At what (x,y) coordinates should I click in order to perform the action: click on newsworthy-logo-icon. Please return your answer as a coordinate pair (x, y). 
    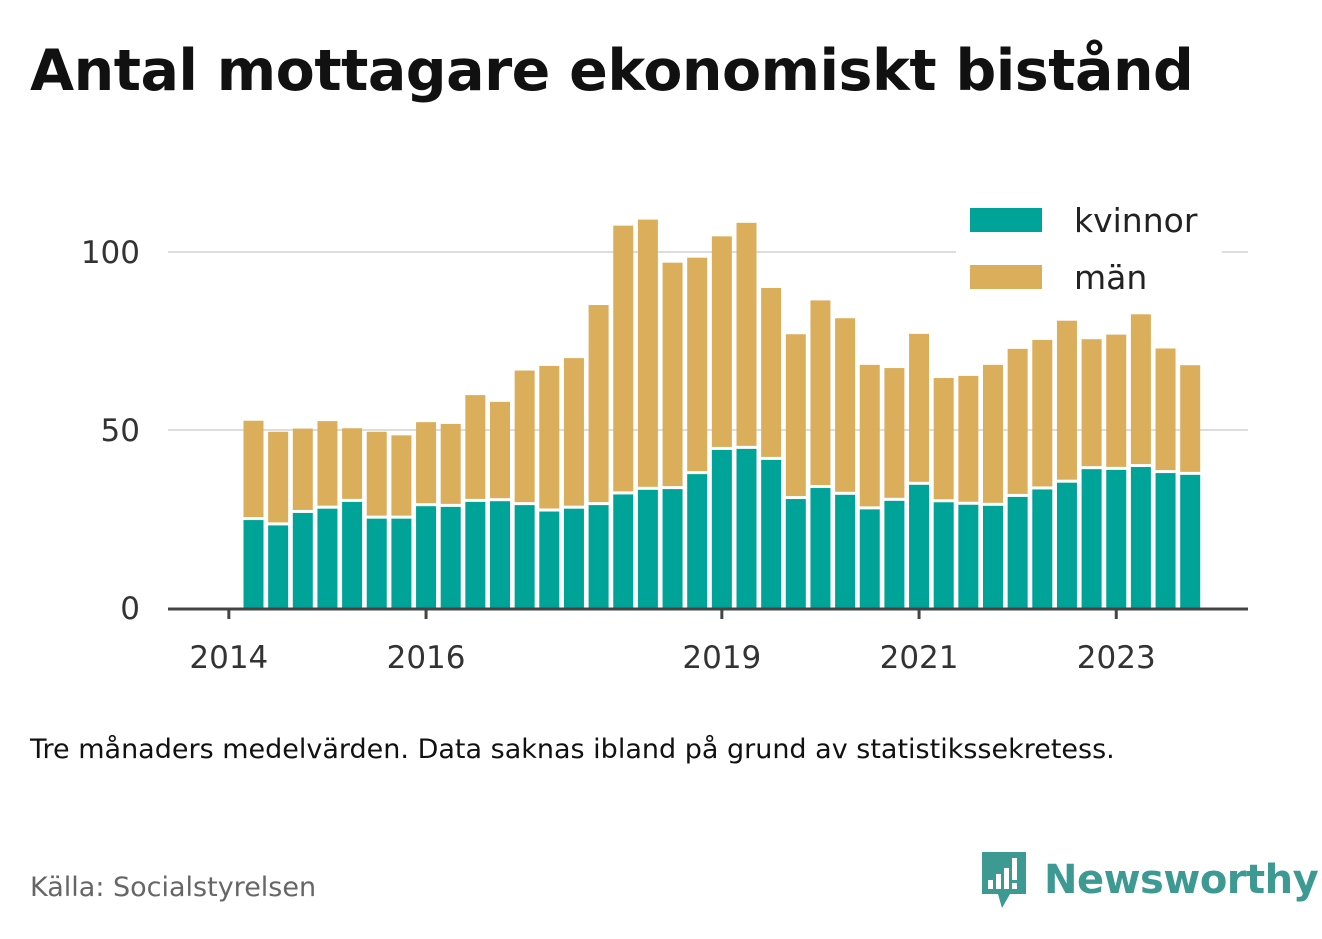
    Looking at the image, I should click on (1004, 880).